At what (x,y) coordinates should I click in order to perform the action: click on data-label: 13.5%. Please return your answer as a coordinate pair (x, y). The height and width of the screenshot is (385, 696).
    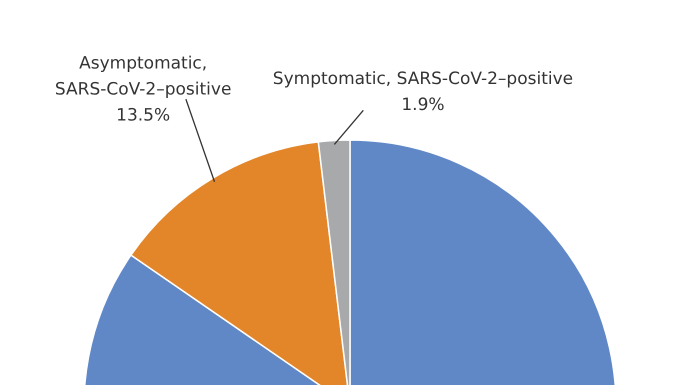
    Looking at the image, I should click on (143, 116).